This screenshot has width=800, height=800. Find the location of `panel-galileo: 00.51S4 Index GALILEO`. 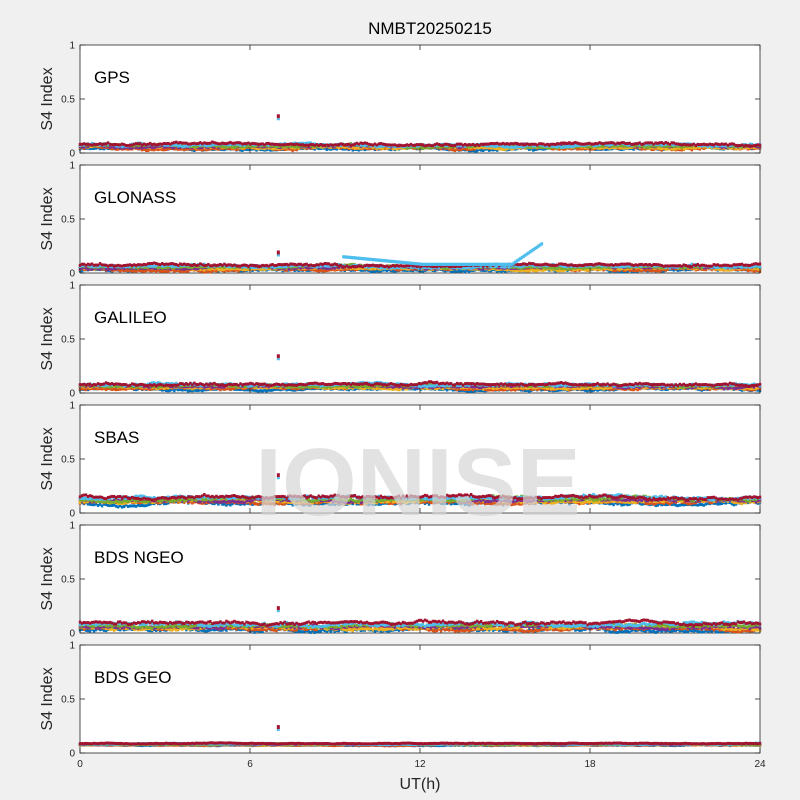

panel-galileo: 00.51S4 Index GALILEO is located at coordinates (400, 340).